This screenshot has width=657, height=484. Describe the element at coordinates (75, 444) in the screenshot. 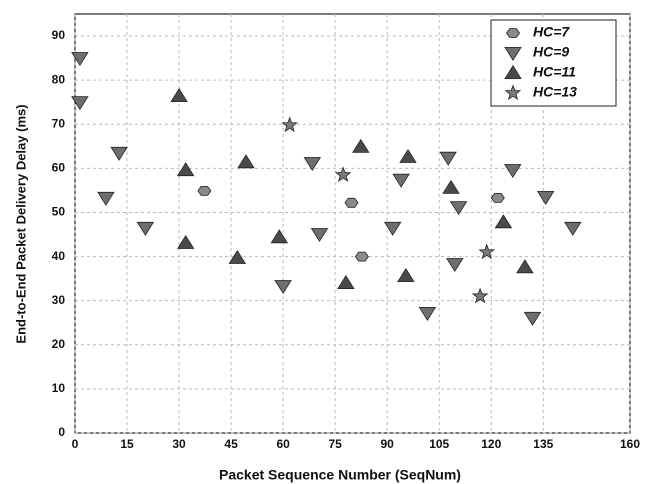

I see `x-tick-label: 0` at that location.